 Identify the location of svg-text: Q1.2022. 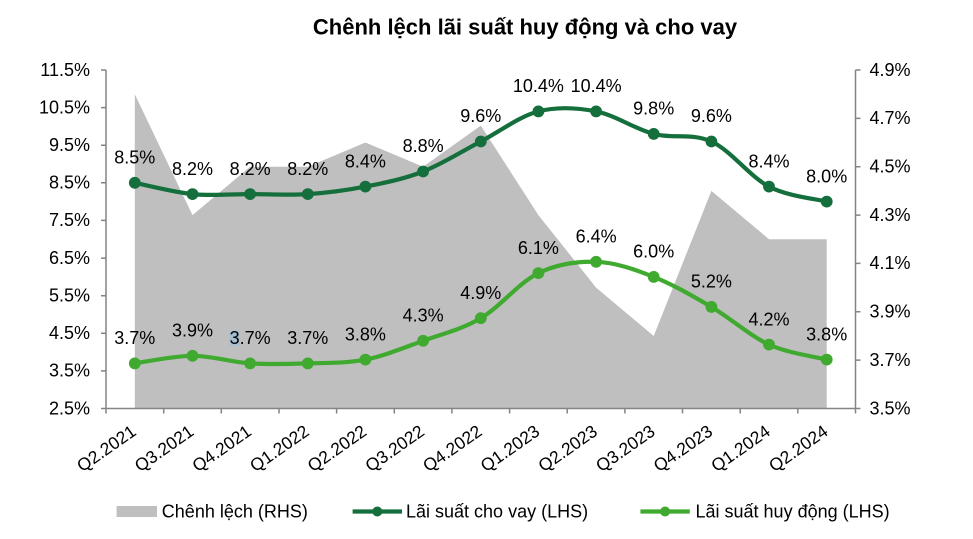
(279, 448).